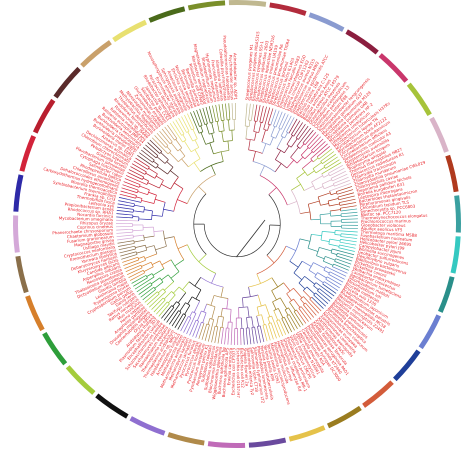 This screenshot has height=449, width=474. I want to click on taxon-label: Psychrobacter arcticus, so click(231, 78).